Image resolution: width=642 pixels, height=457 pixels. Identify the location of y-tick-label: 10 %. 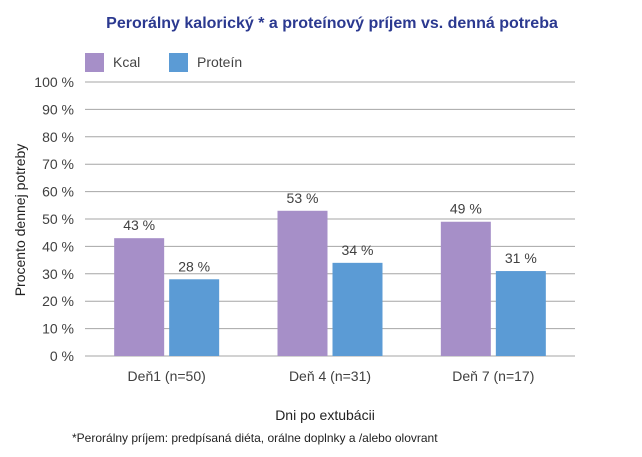
(58, 329).